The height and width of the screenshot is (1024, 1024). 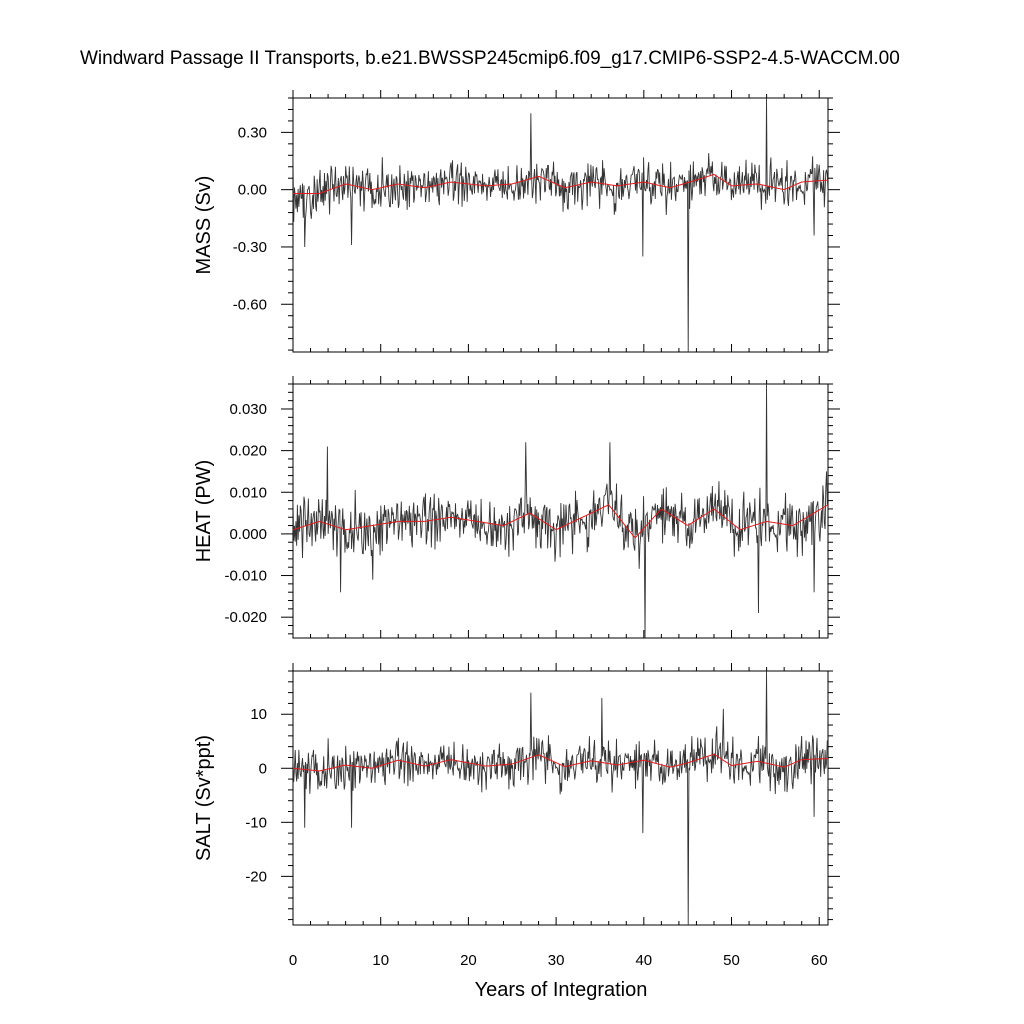 I want to click on x-tick-label: 30, so click(x=556, y=960).